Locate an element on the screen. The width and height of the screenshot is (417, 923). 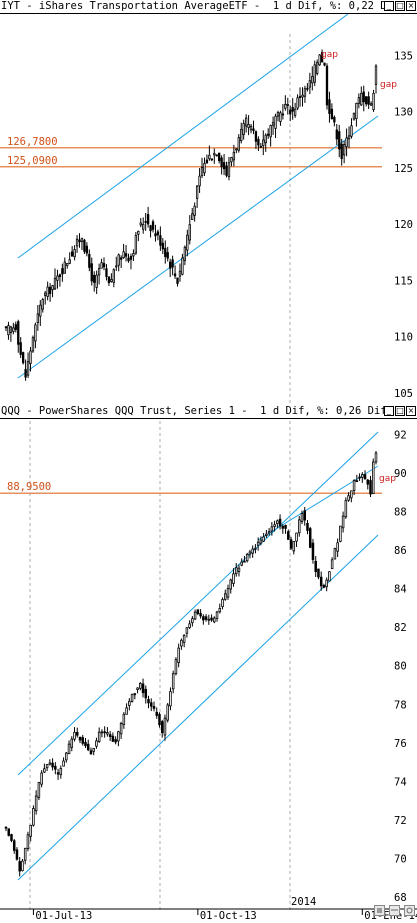
y-tick-label: 115 is located at coordinates (403, 281).